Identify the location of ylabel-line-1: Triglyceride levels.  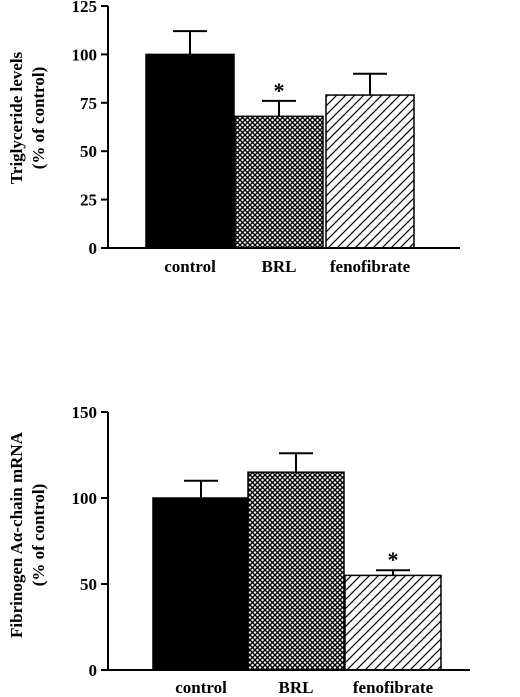
(16, 117).